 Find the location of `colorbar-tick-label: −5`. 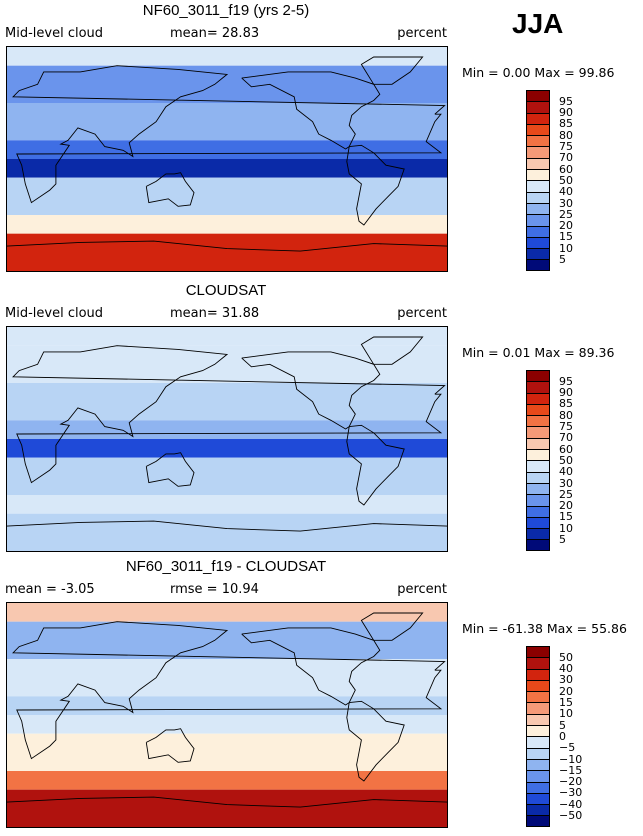

colorbar-tick-label: −5 is located at coordinates (567, 748).